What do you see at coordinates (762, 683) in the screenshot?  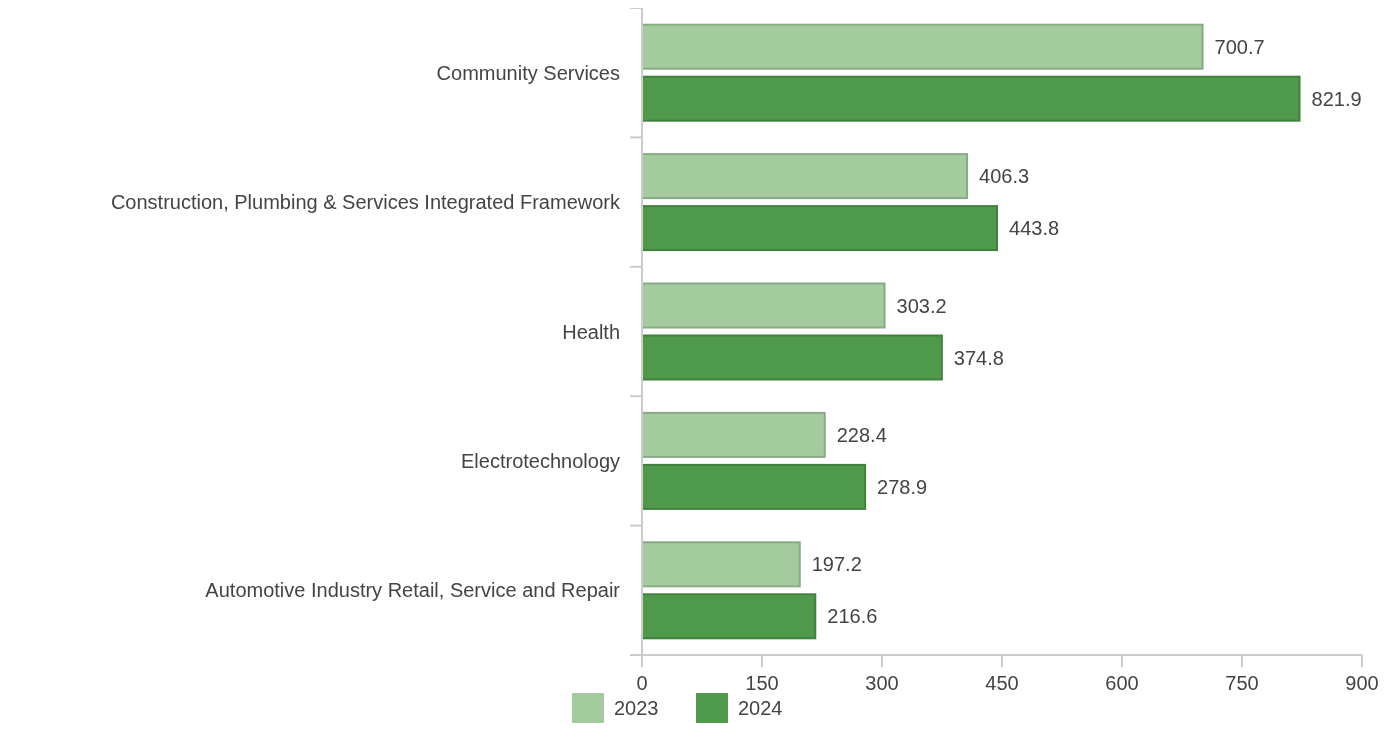 I see `x-tick-label: 150` at bounding box center [762, 683].